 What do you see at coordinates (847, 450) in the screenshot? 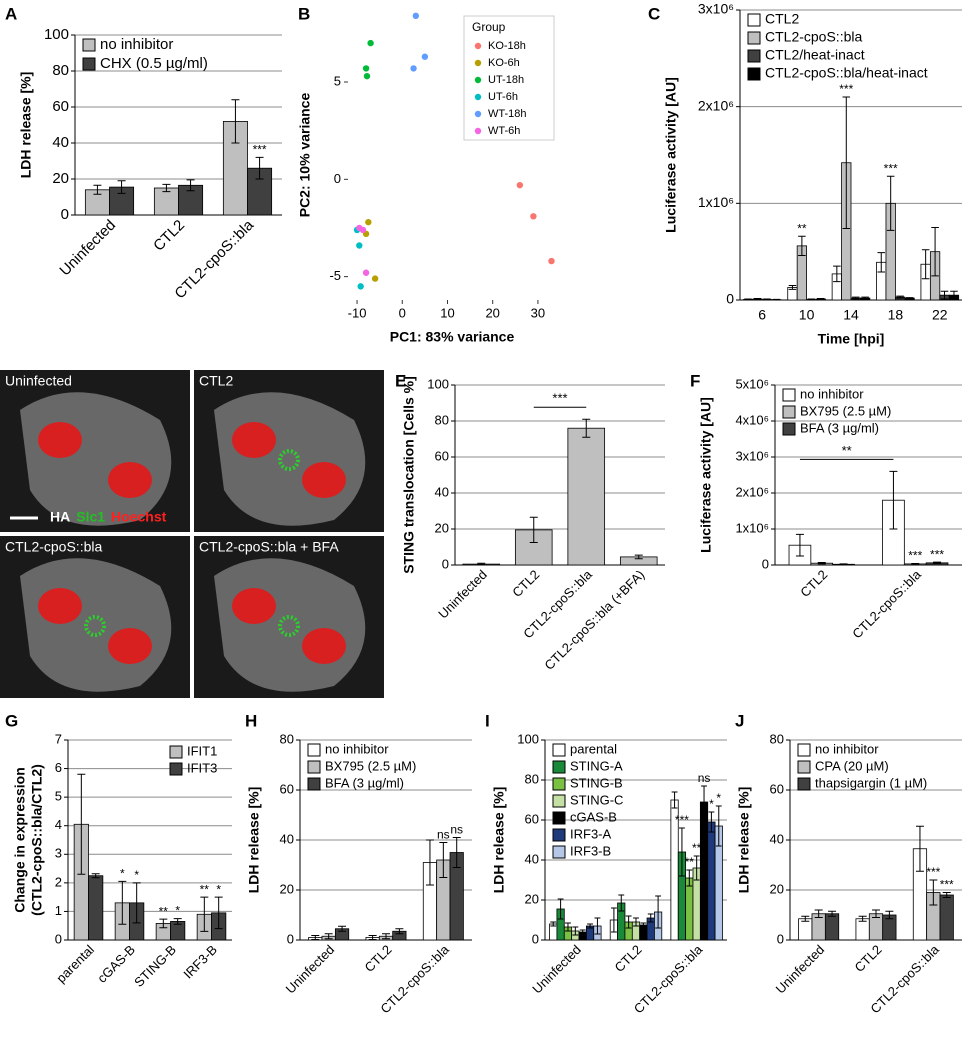
I see `bracket-label: **` at bounding box center [847, 450].